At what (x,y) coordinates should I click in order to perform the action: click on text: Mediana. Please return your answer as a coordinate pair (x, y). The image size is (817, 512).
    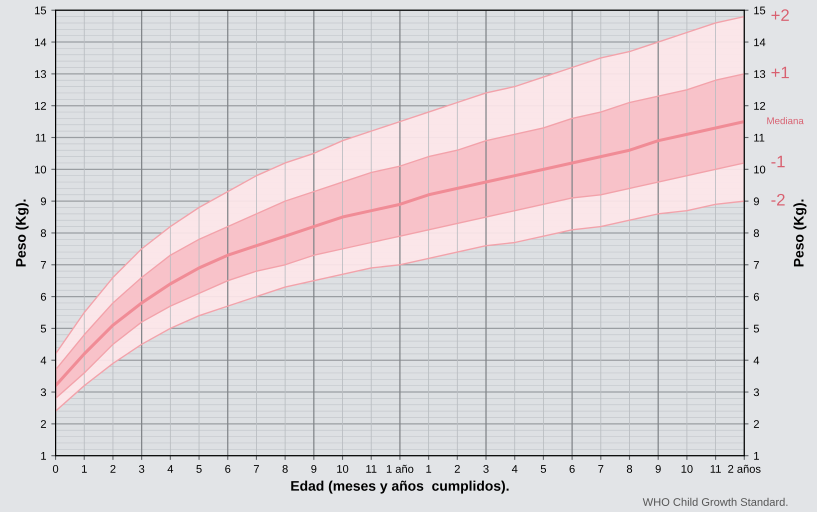
    Looking at the image, I should click on (785, 120).